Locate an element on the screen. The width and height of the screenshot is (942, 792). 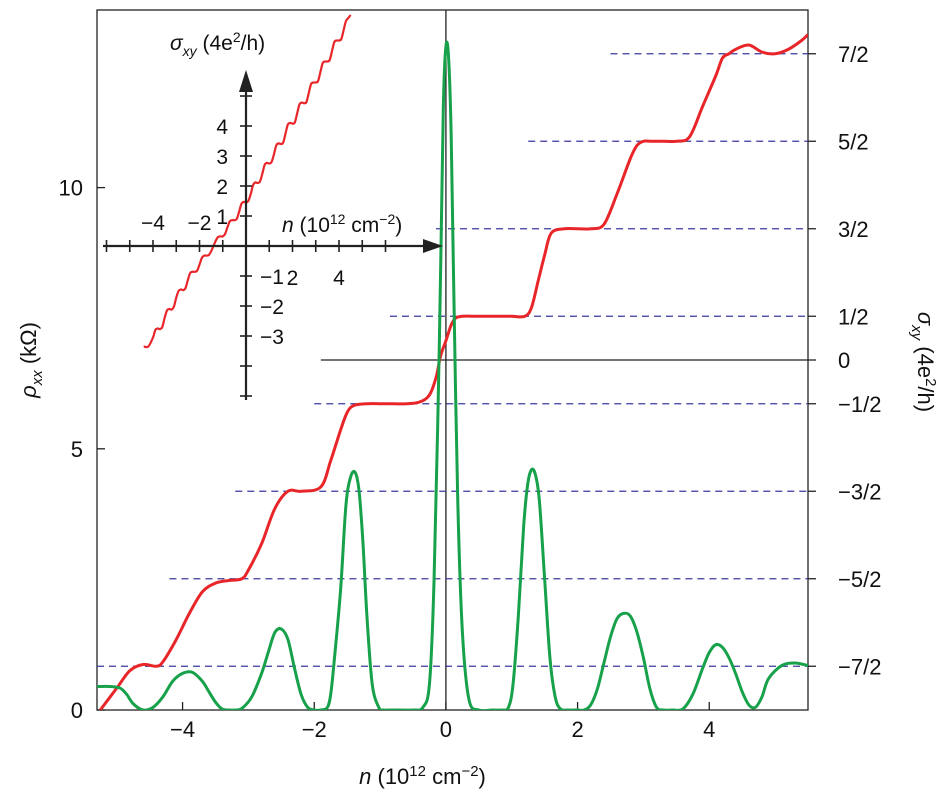
x-tick-label: 4 is located at coordinates (709, 729).